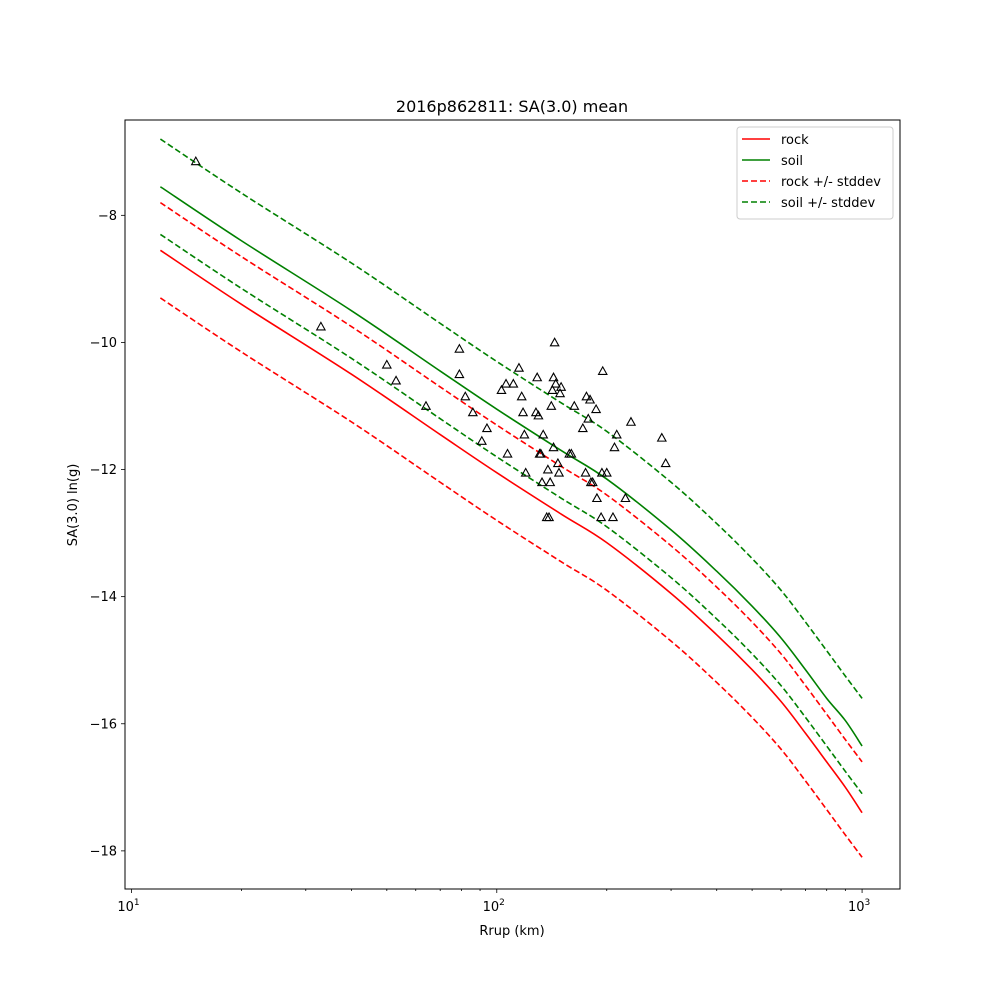  Describe the element at coordinates (103, 470) in the screenshot. I see `y-tick-label: −12` at that location.